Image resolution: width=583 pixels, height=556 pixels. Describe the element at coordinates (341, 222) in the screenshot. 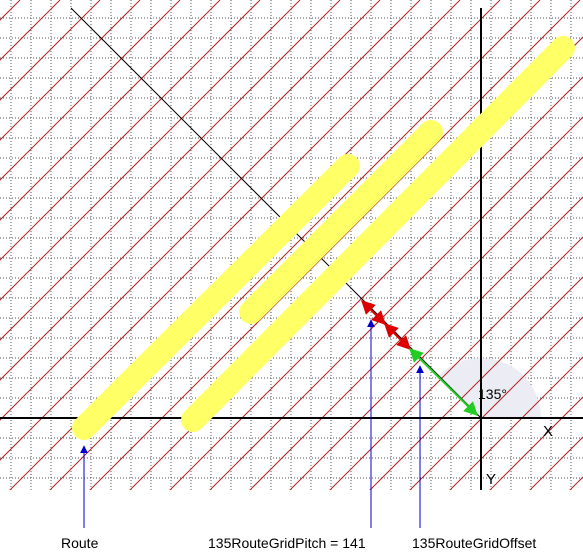

I see `route-segment` at that location.